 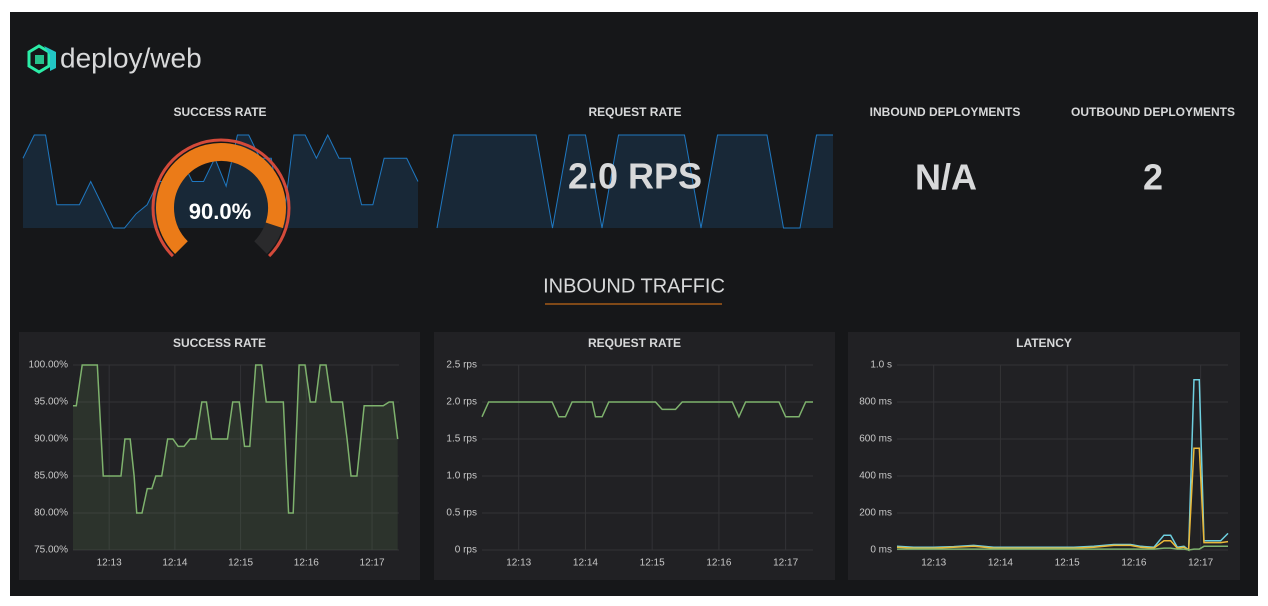 I want to click on y-tick-label: 100.00%, so click(x=49, y=365).